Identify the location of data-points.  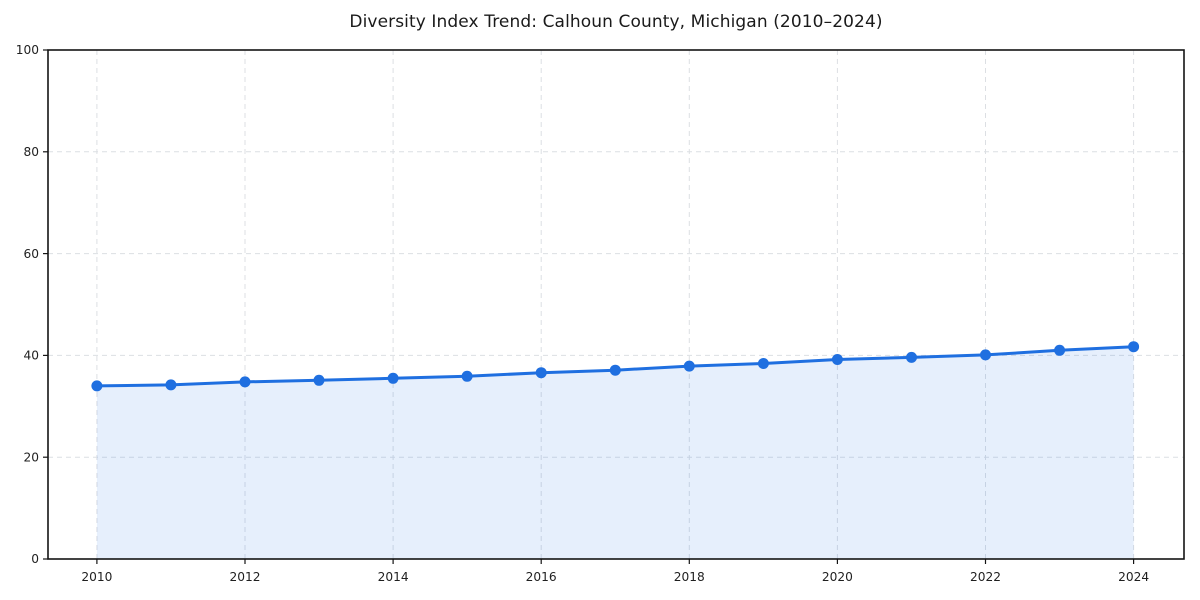
(615, 366).